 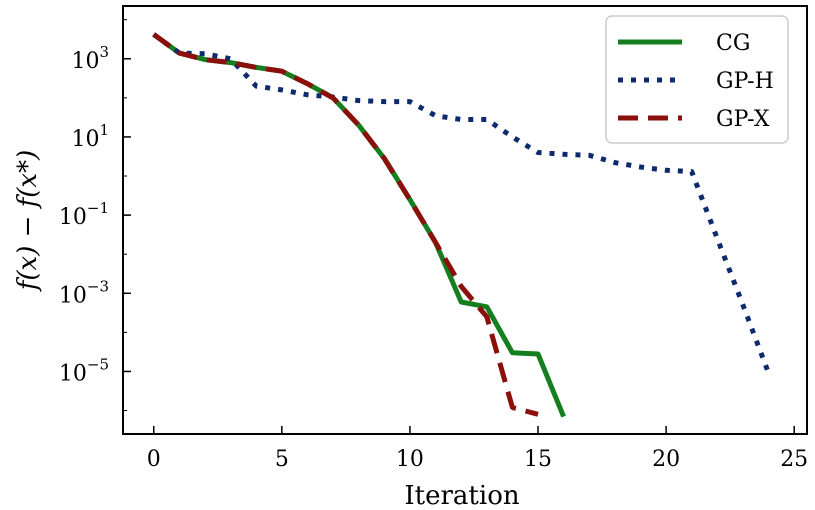 I want to click on x-axis-label: Iteration, so click(x=461, y=495).